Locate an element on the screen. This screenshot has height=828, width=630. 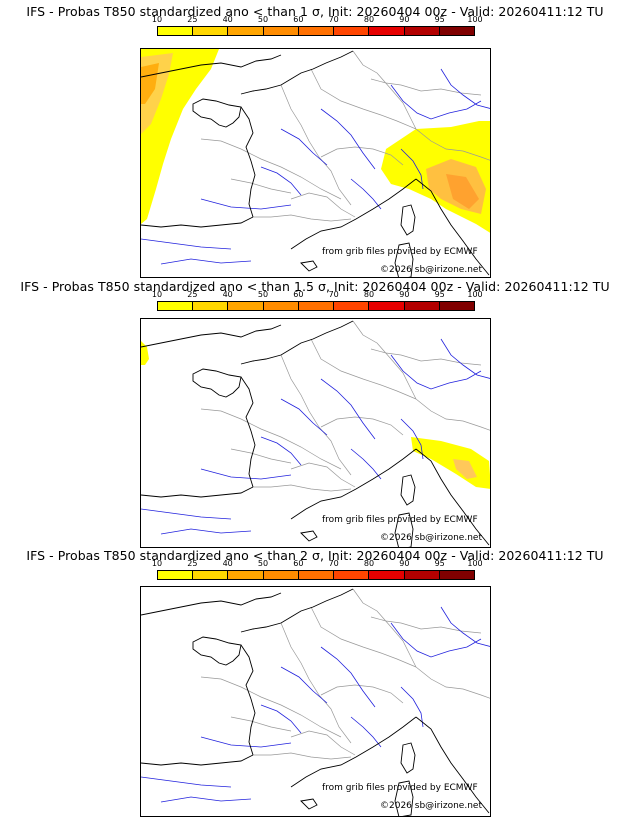
probability-area-west-max is located at coordinates (150, 83).